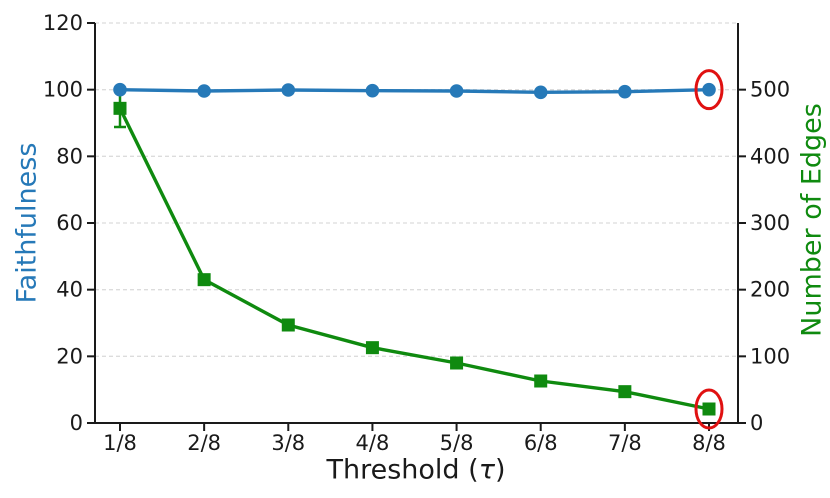 The width and height of the screenshot is (830, 498). Describe the element at coordinates (770, 90) in the screenshot. I see `right-tick-label: 500` at that location.